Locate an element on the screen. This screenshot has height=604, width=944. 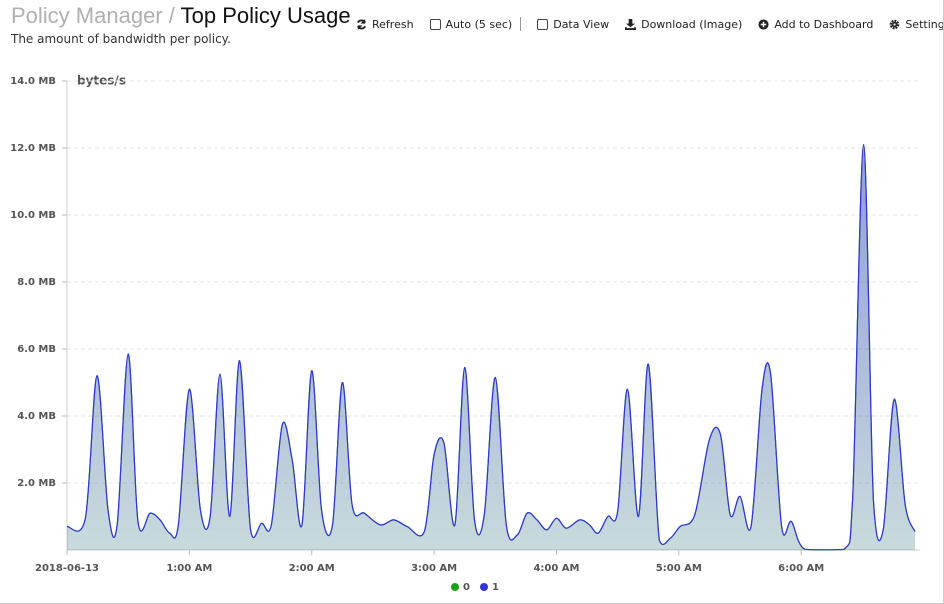
download-label: Download (Image) is located at coordinates (692, 24).